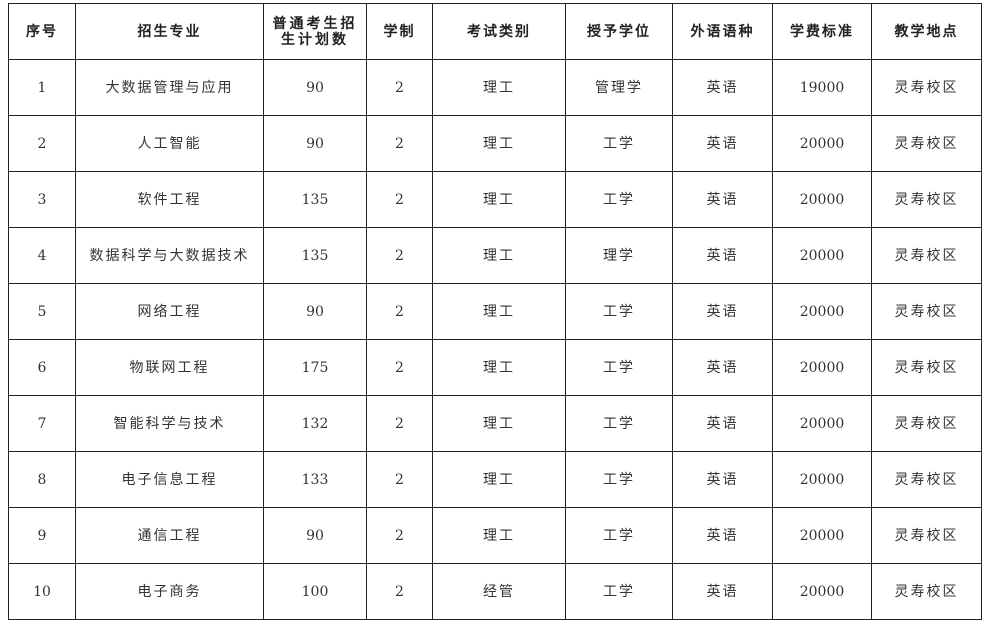 The width and height of the screenshot is (986, 636). Describe the element at coordinates (169, 31) in the screenshot. I see `header-major: 招生专业` at that location.